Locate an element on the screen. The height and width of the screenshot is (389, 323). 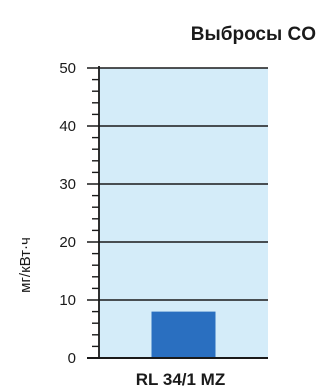
minor-ticks is located at coordinates (95, 213).